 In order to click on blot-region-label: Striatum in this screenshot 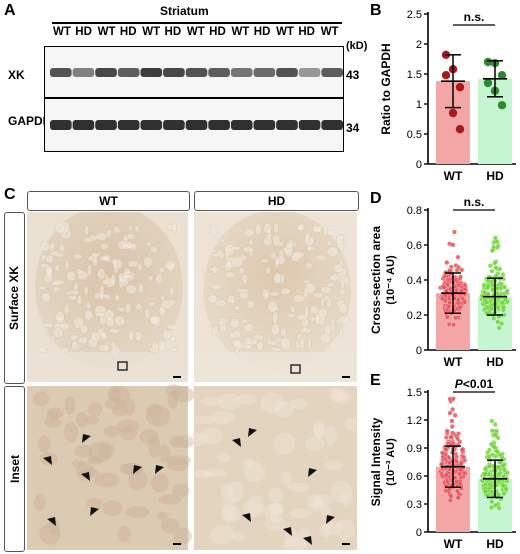, I will do `click(184, 11)`.